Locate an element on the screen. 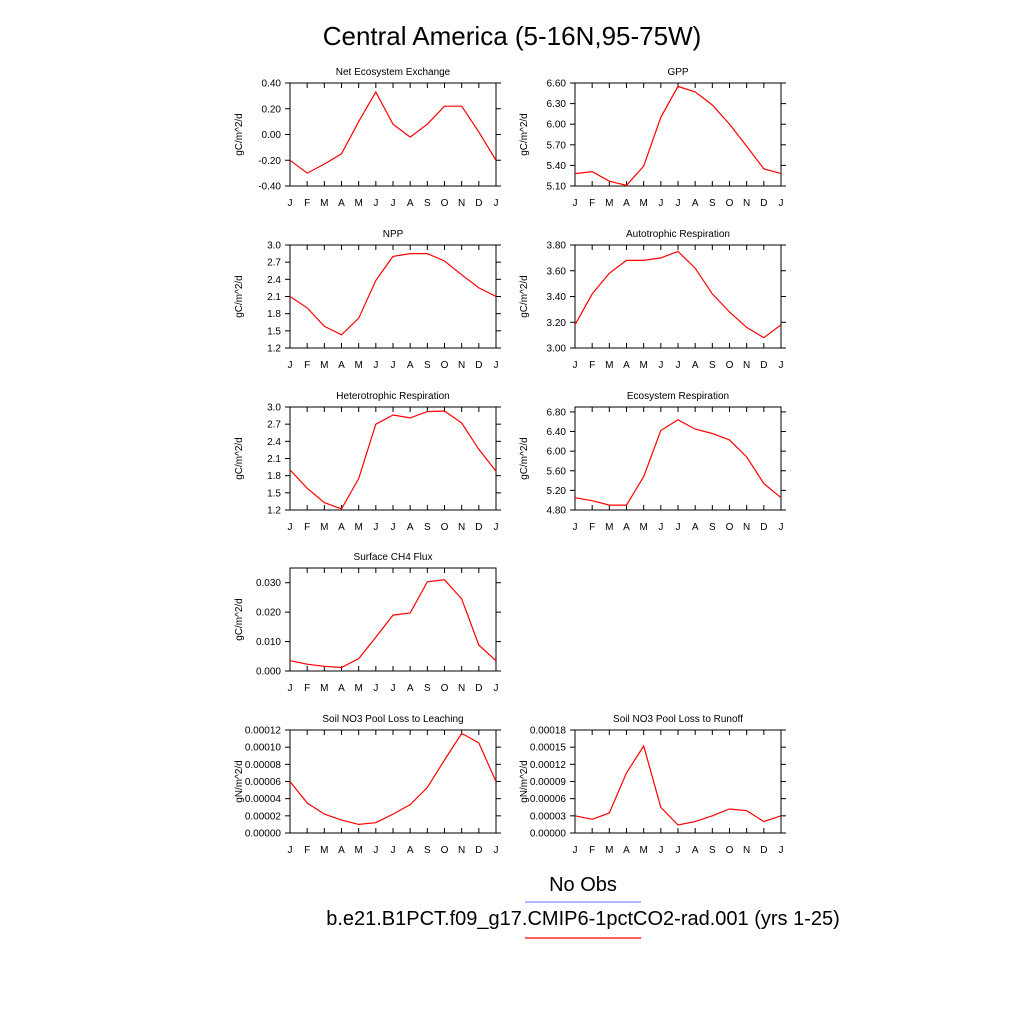  figure-title: Central America (5-16N,95-75W) is located at coordinates (512, 36).